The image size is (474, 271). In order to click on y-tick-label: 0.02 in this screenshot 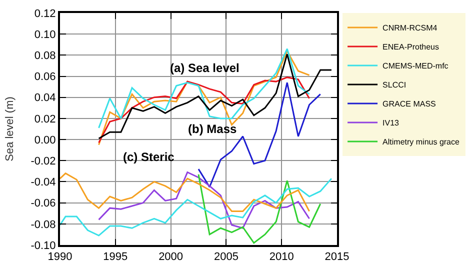, I will do `click(45, 119)`.